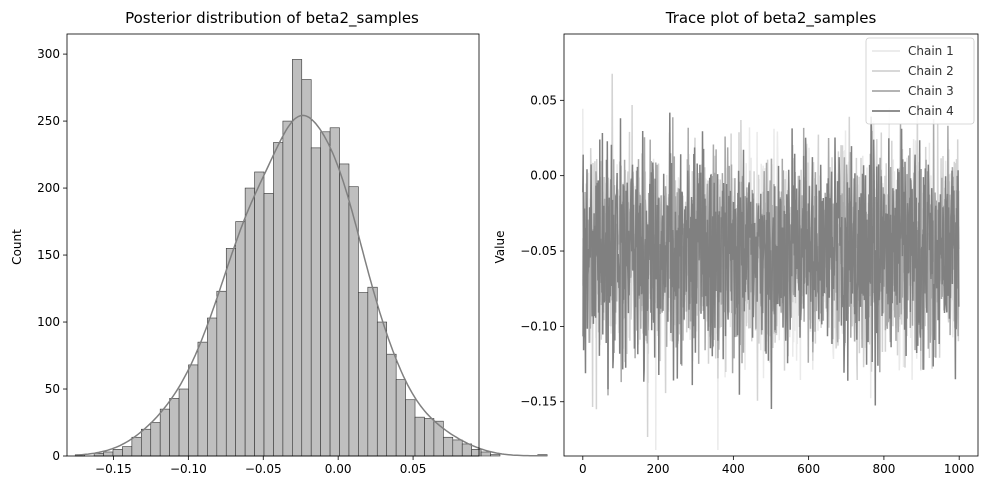 The height and width of the screenshot is (490, 988). I want to click on x-tick-label: 1000, so click(959, 469).